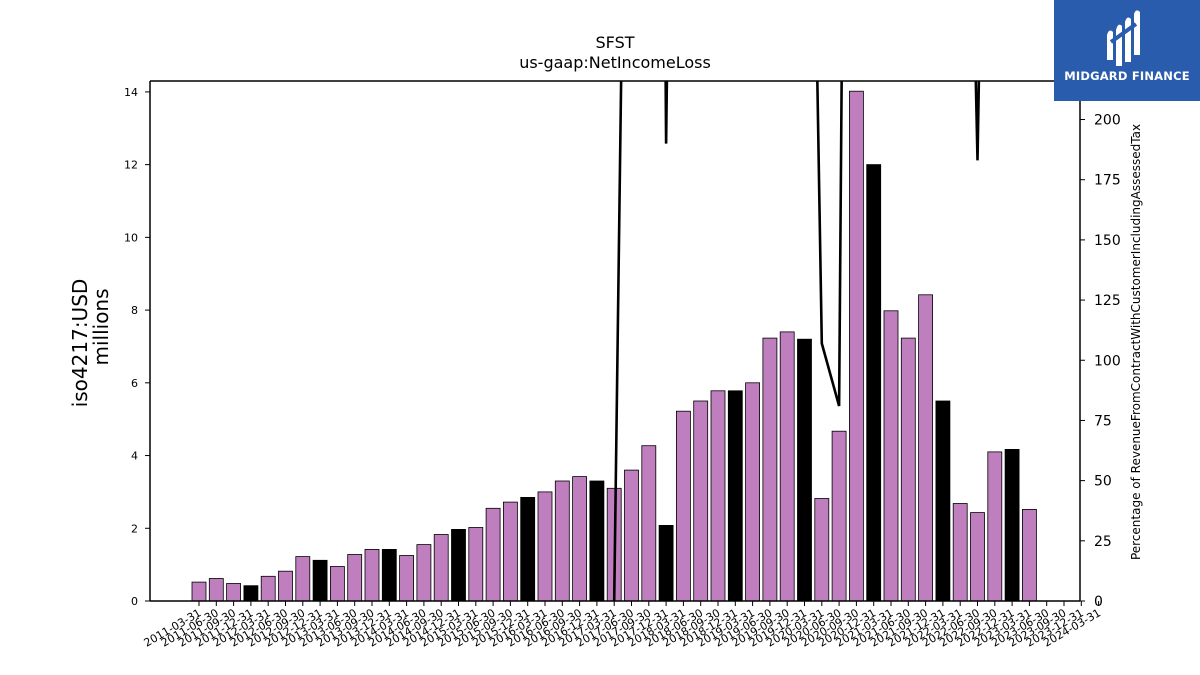 The height and width of the screenshot is (675, 1200). Describe the element at coordinates (1107, 361) in the screenshot. I see `y-right-tick-label: 100` at that location.